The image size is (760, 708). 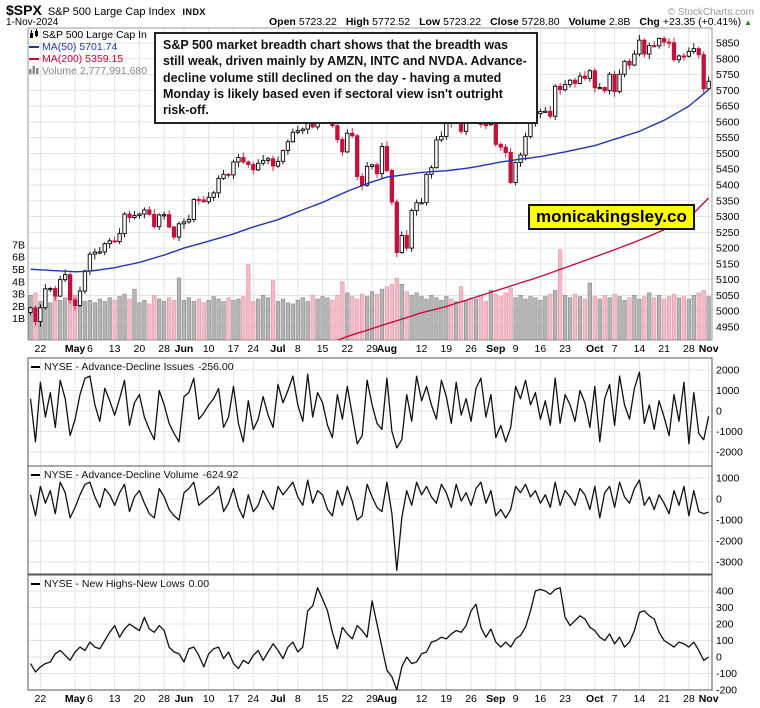 I want to click on volume-axis-label: 4B, so click(x=18, y=282).